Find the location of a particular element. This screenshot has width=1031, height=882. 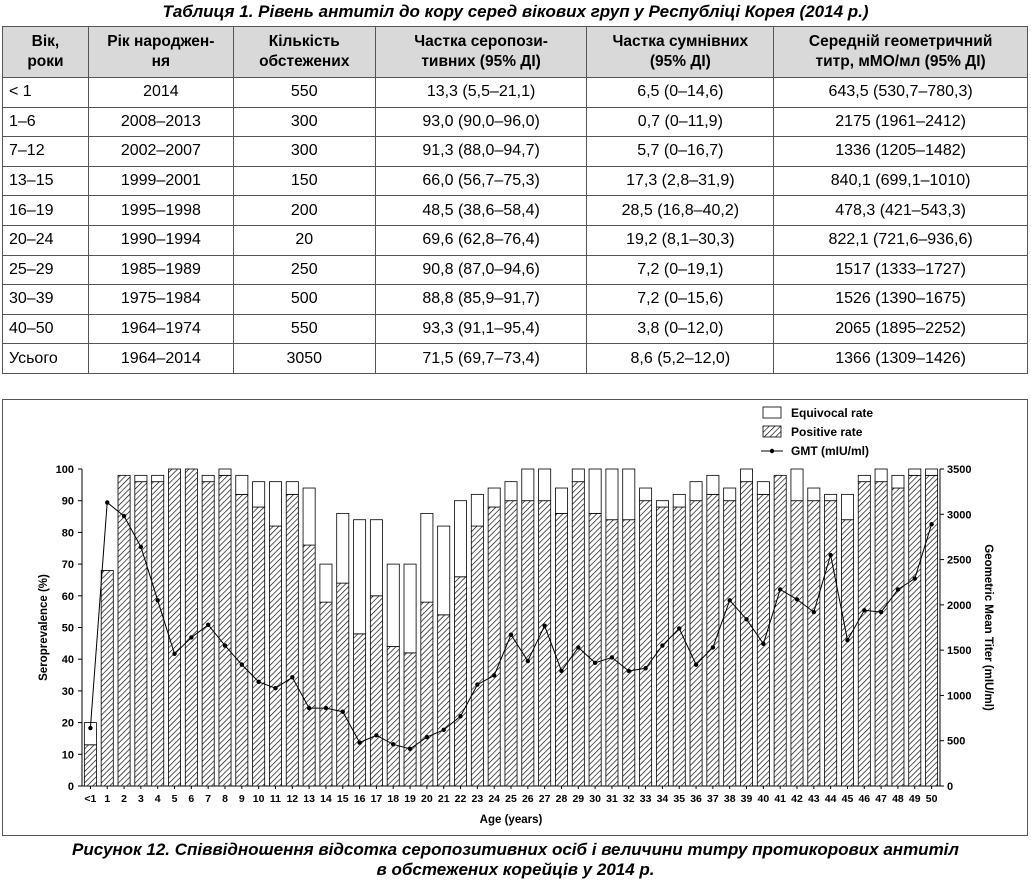

x-tick-label: 35 is located at coordinates (679, 799).